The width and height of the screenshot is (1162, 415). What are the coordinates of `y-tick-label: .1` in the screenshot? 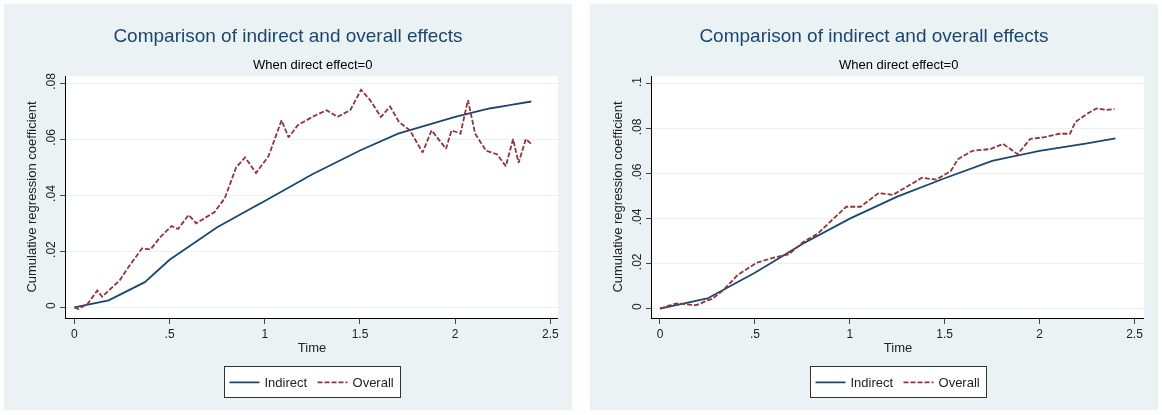 It's located at (637, 82).